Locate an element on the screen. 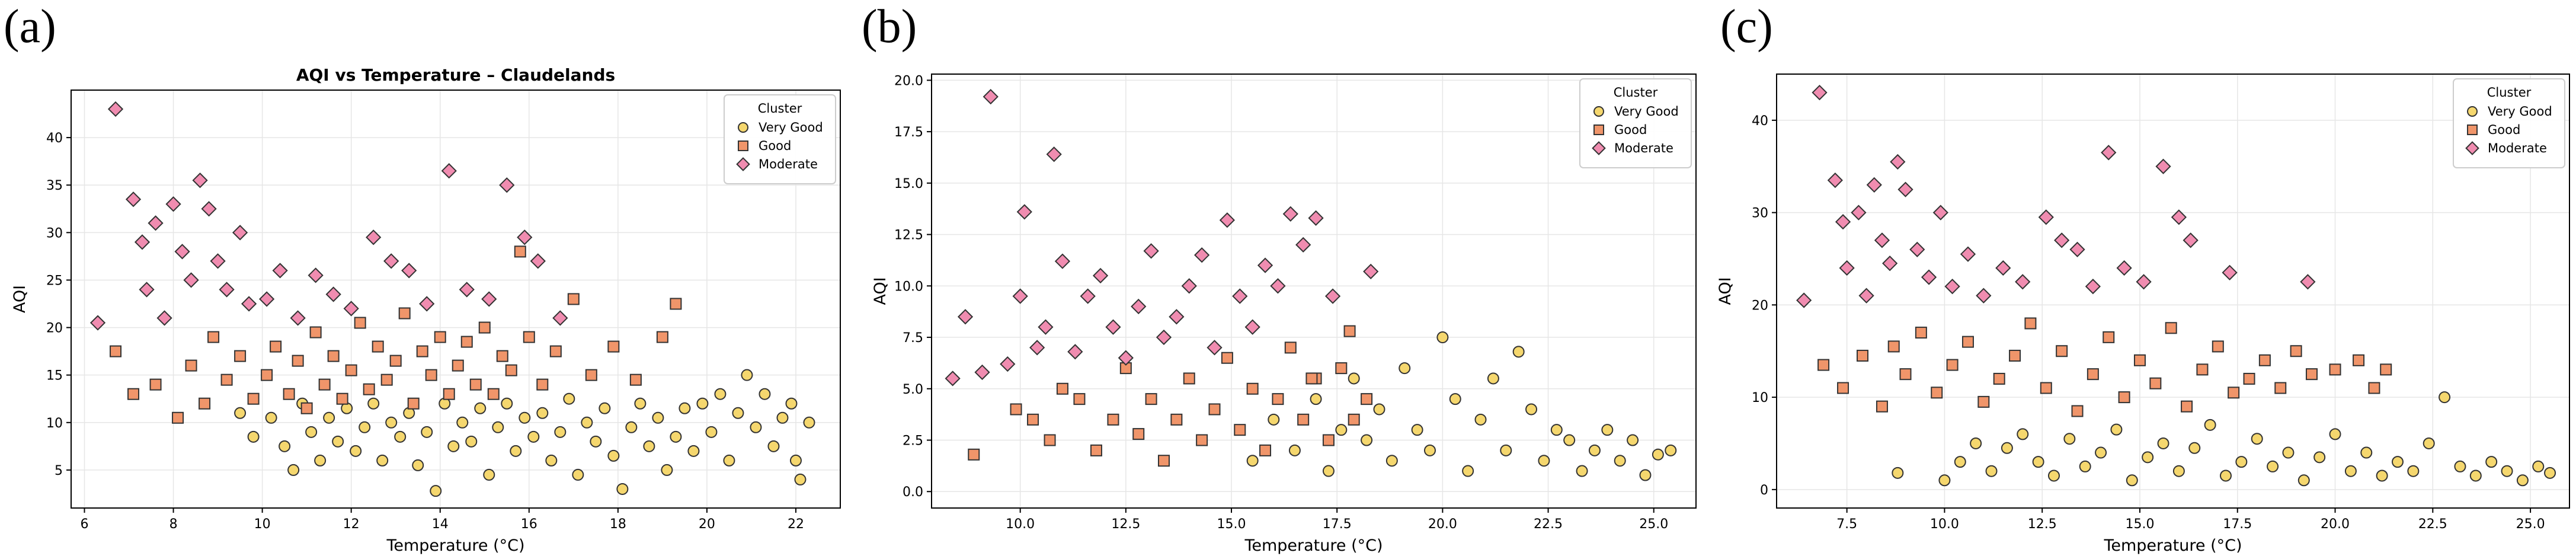 This screenshot has height=559, width=2576. series-very-good is located at coordinates (524, 433).